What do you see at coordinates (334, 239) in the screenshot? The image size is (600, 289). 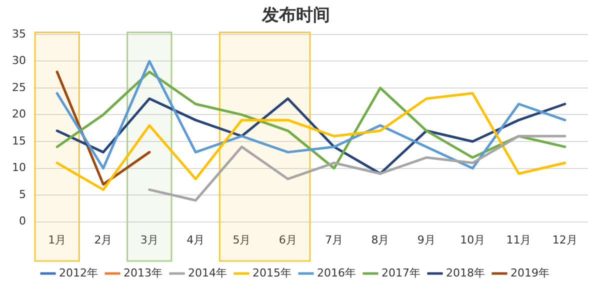 I see `x-tick-label: 7月` at bounding box center [334, 239].